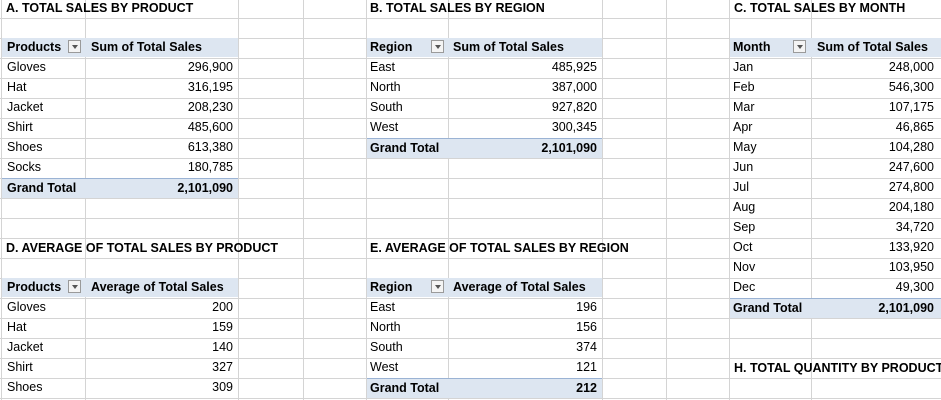 The image size is (941, 400). What do you see at coordinates (911, 147) in the screenshot?
I see `pivot-c-row-value: 104,280` at bounding box center [911, 147].